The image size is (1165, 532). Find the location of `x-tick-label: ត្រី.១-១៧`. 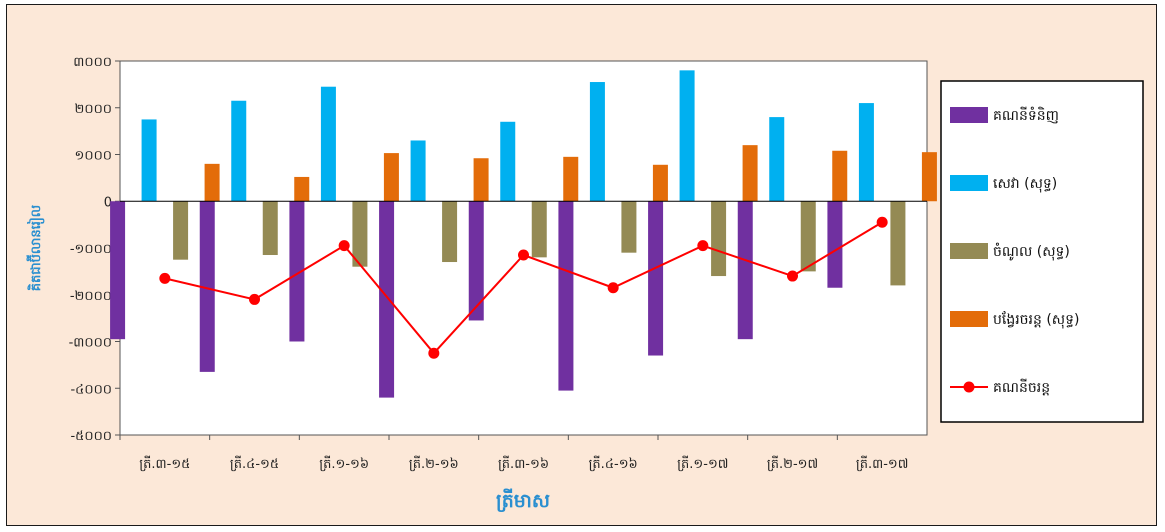

x-tick-label: ត្រី.១-១៧ is located at coordinates (702, 463).